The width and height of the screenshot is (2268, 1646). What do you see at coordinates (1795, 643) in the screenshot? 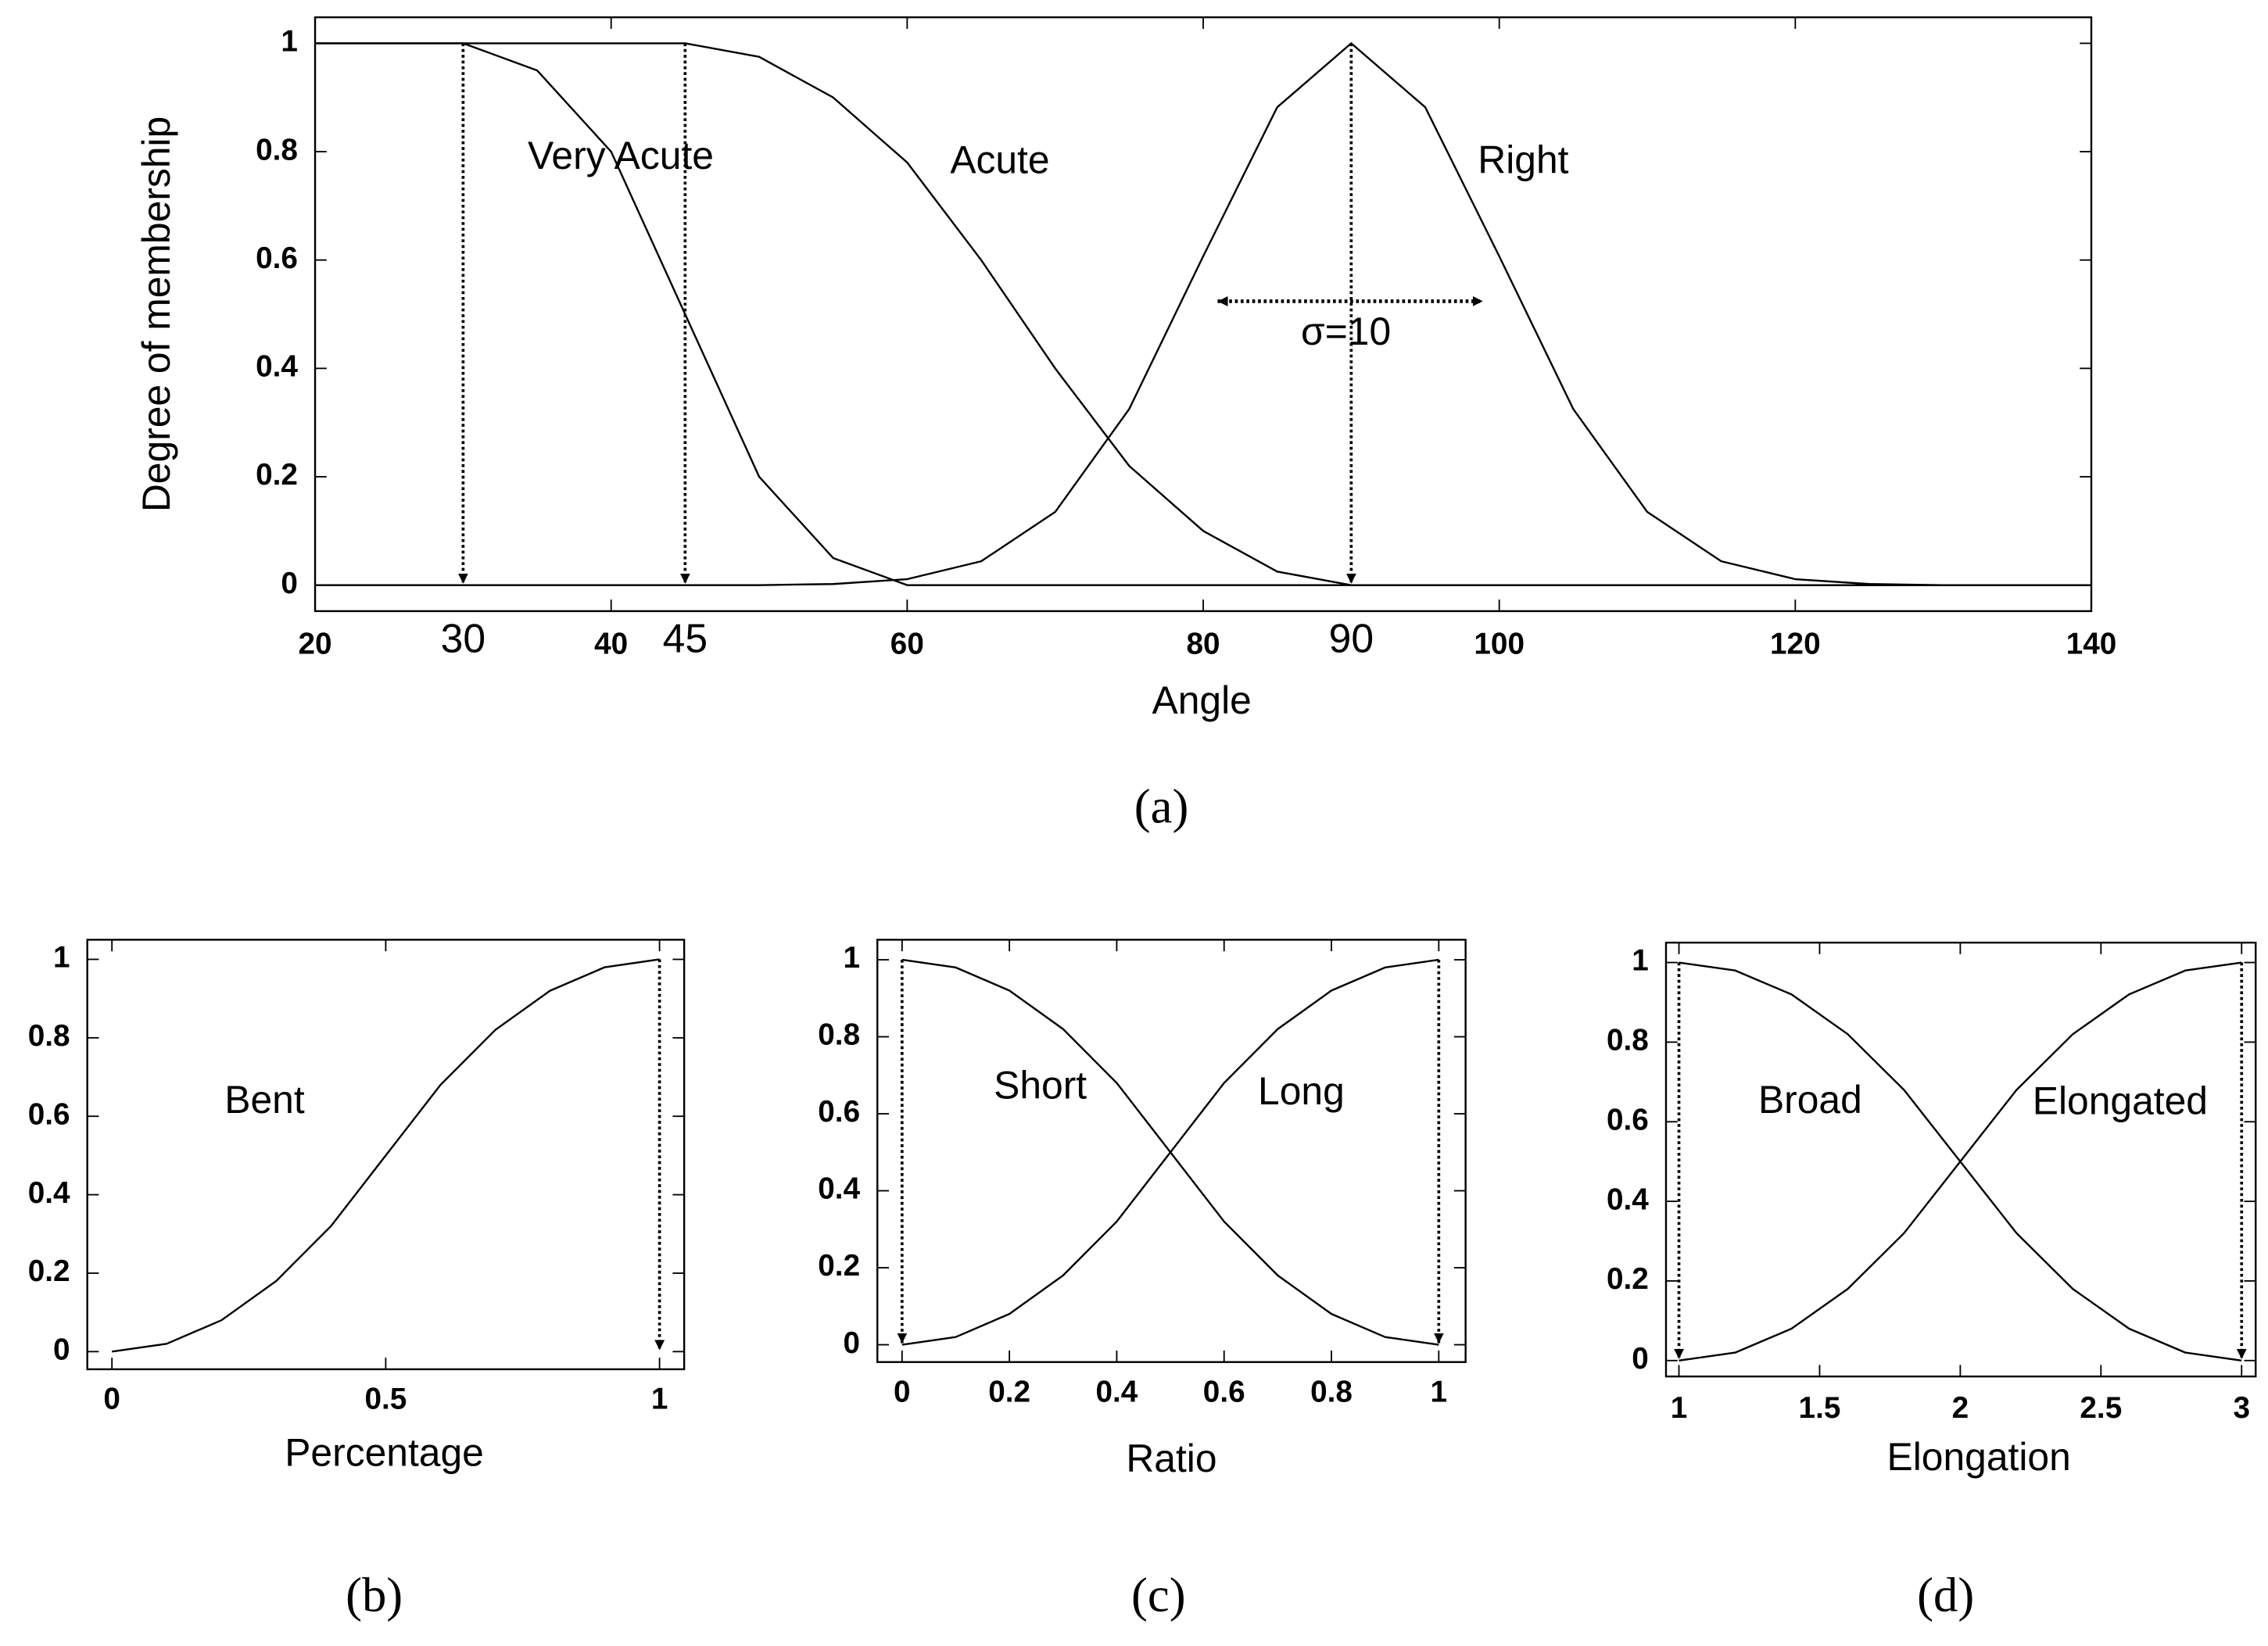
I see `x-tick-label: 120` at bounding box center [1795, 643].